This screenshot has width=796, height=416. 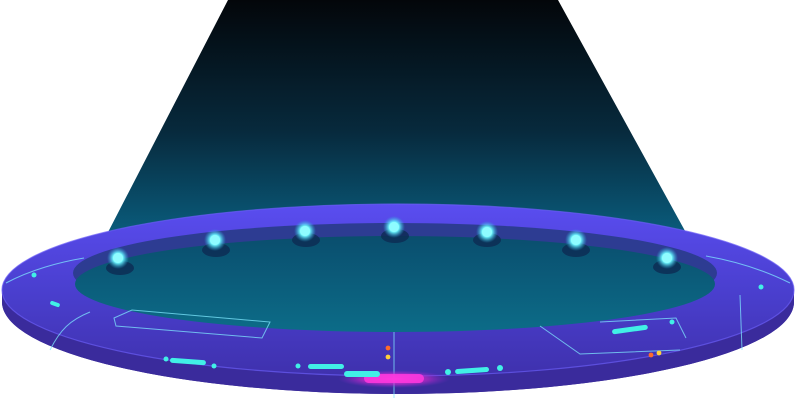 What do you see at coordinates (523, 352) in the screenshot?
I see `status-dots` at bounding box center [523, 352].